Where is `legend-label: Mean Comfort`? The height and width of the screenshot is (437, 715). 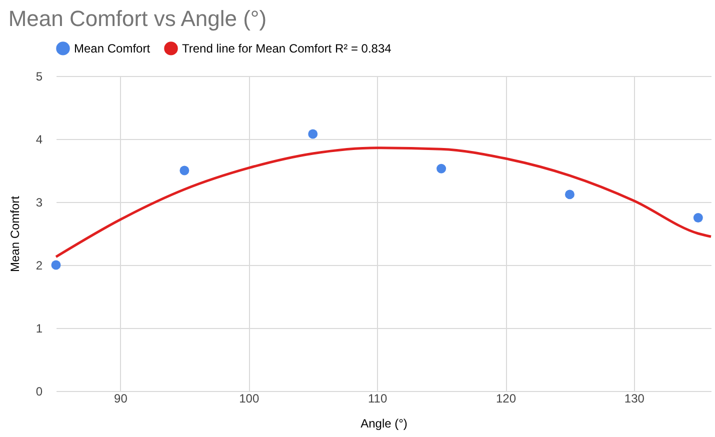 legend-label: Mean Comfort is located at coordinates (112, 48).